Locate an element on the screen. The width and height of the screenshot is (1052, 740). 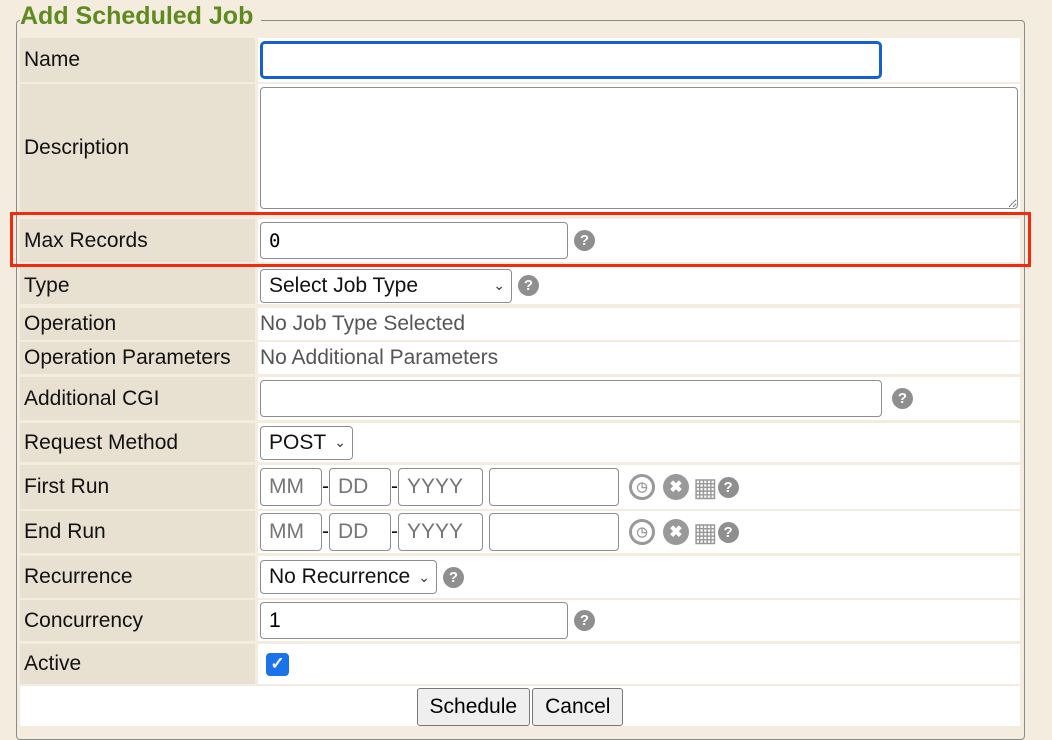
type-select: Select Job Type ⌄ is located at coordinates (386, 285).